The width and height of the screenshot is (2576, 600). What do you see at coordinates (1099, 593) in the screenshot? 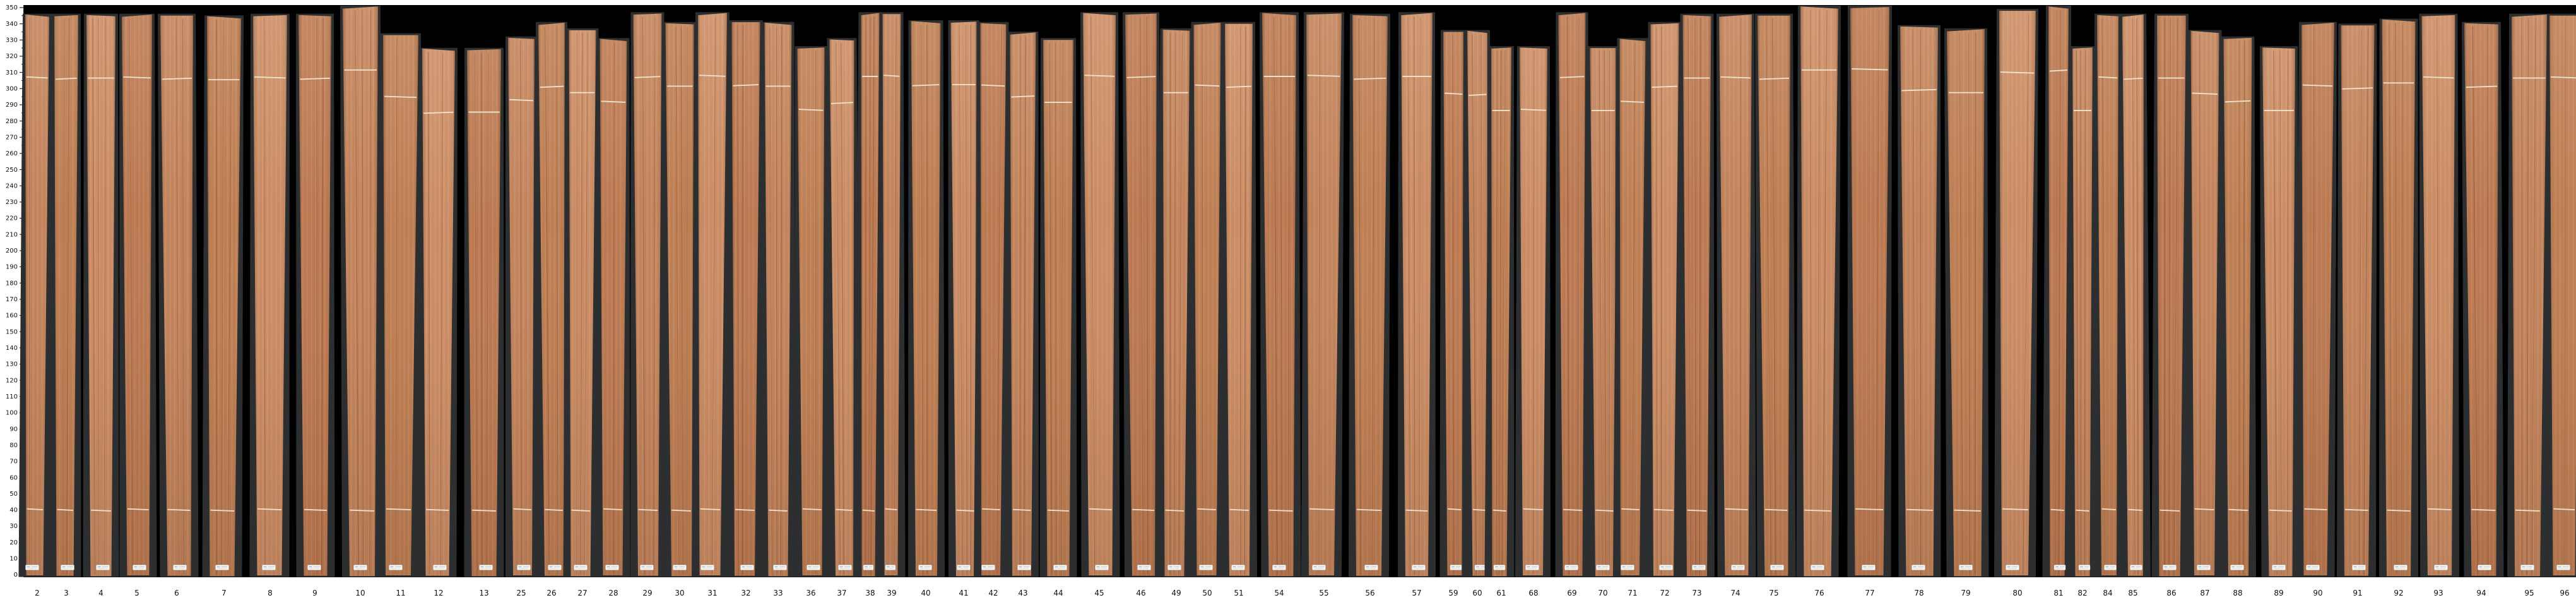
I see `x-tick-label: 45` at bounding box center [1099, 593].